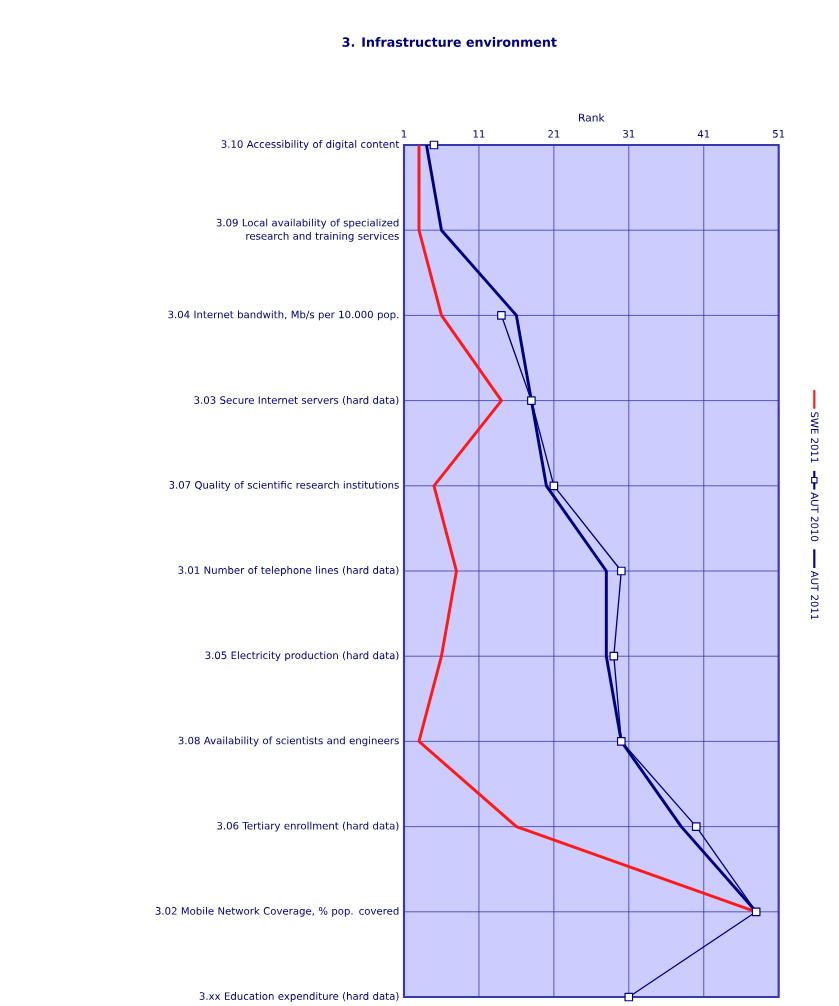 This screenshot has width=839, height=1006. What do you see at coordinates (283, 315) in the screenshot?
I see `y-tick-label: 3.04 Internet bandwith, Mb/s per 10.000 pop.` at bounding box center [283, 315].